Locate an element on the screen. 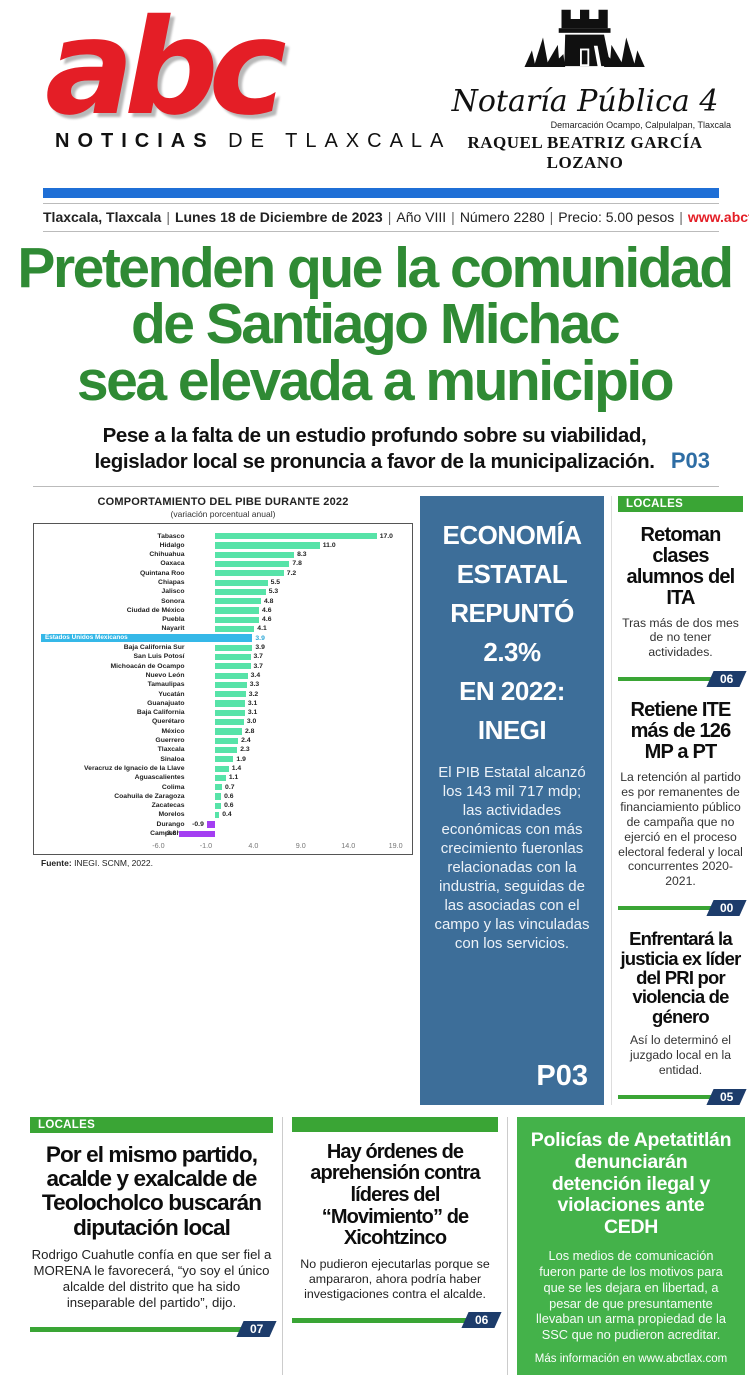 The image size is (749, 1375). chart-category-label: Morelos is located at coordinates (171, 815).